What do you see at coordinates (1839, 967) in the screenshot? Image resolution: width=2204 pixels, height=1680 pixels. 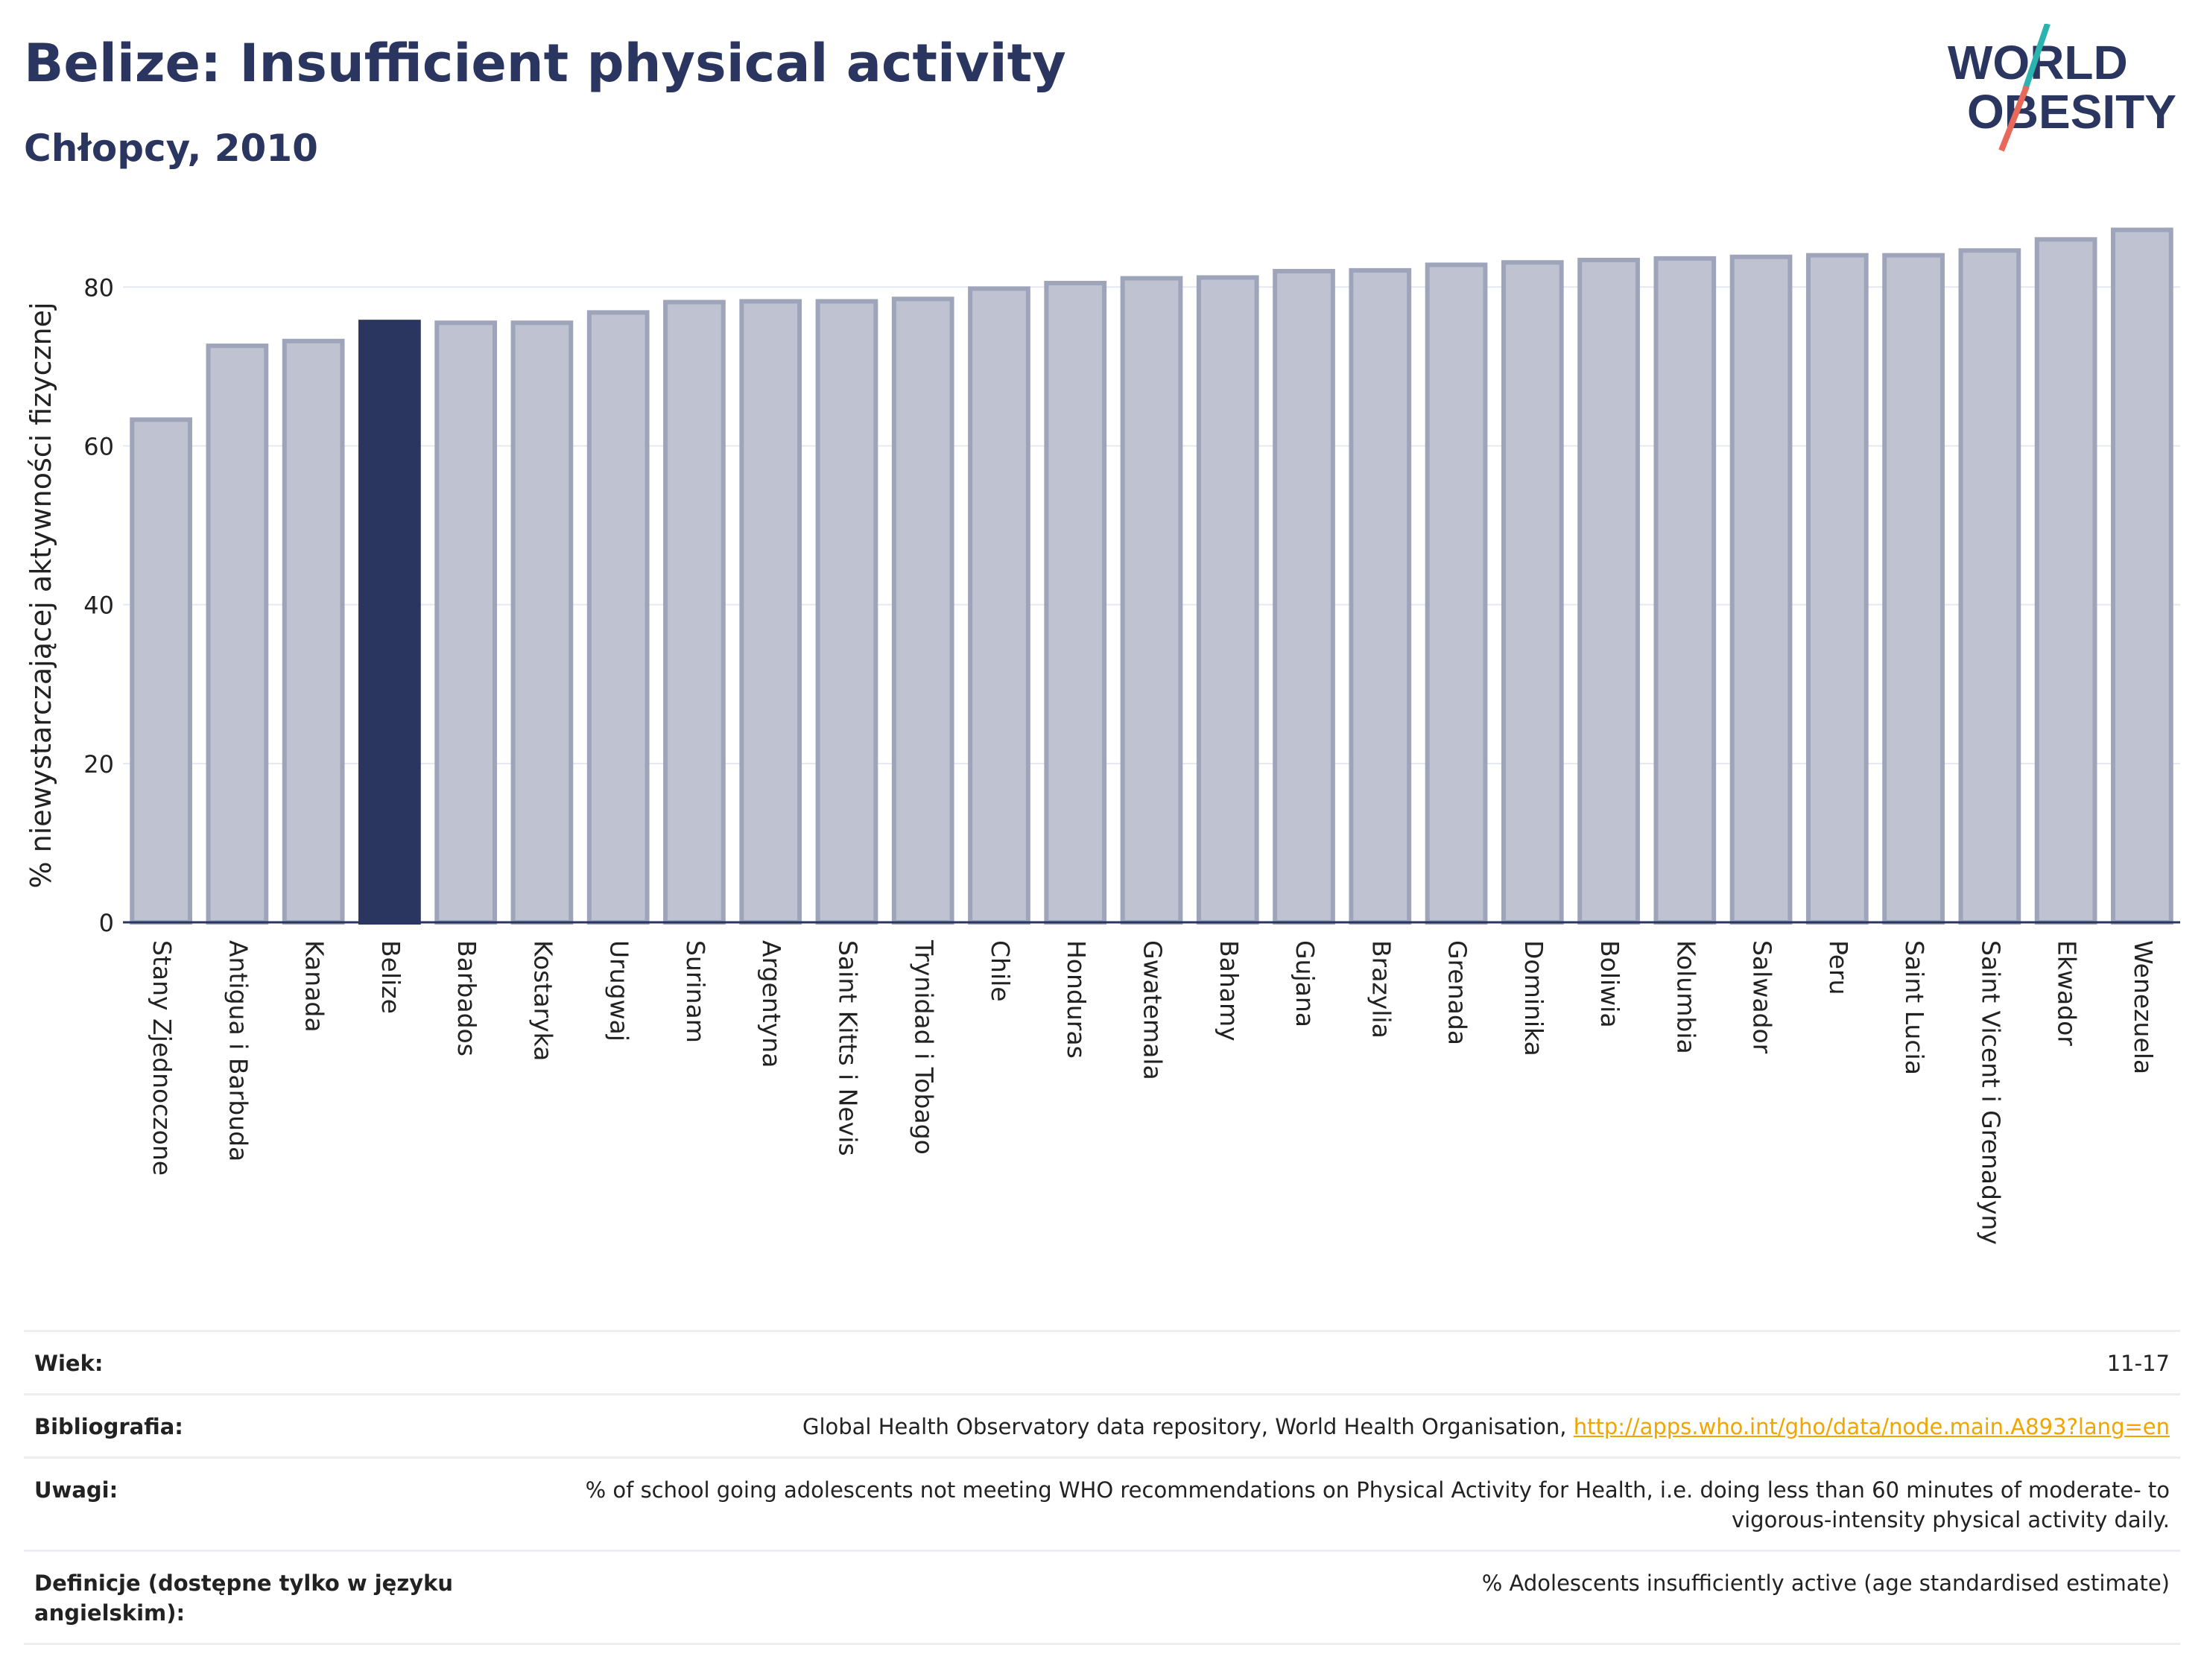 I see `x-tick-label: Peru` at bounding box center [1839, 967].